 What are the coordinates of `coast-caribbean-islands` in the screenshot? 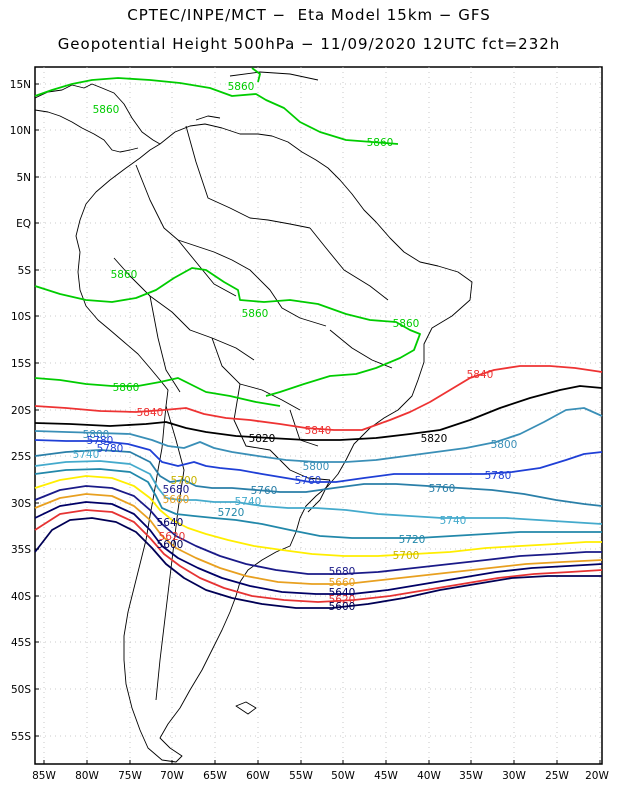 It's located at (274, 76).